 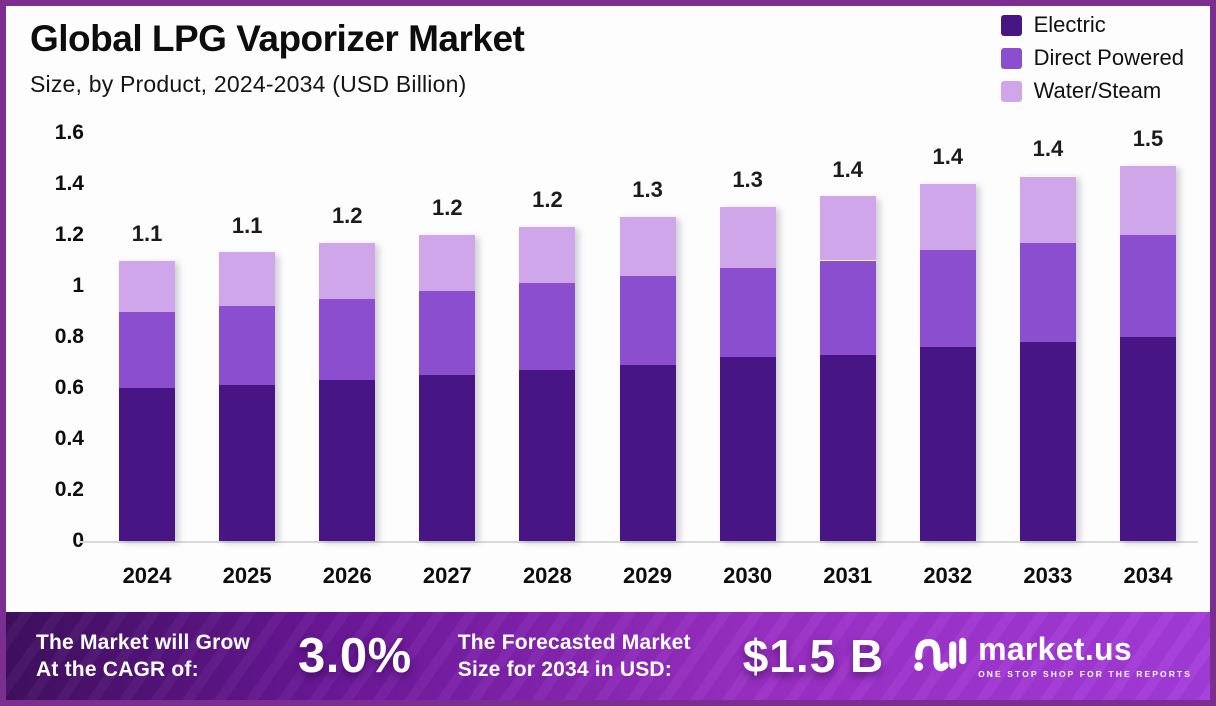 I want to click on legend: Electric Direct Powered Water/Steam, so click(x=1092, y=62).